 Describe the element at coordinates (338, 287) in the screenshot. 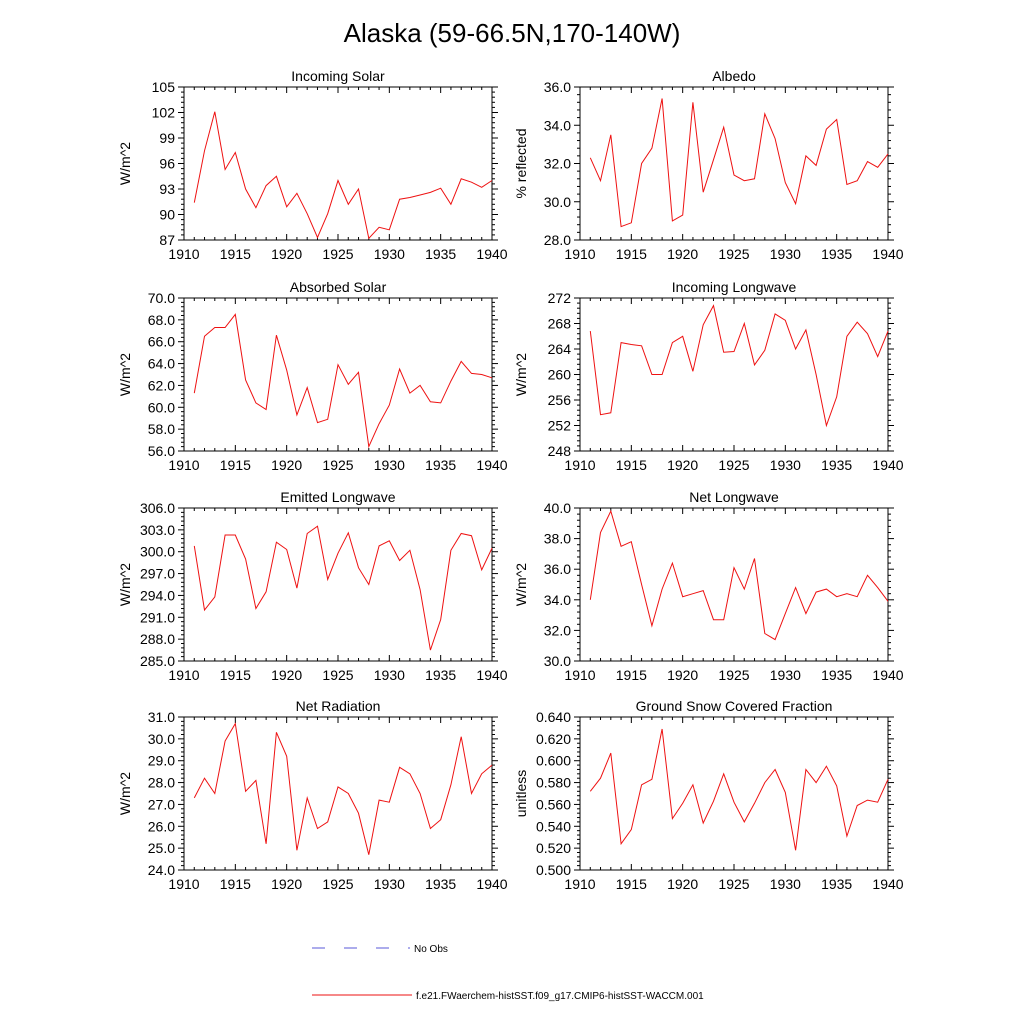

I see `panel-title: Absorbed Solar` at that location.